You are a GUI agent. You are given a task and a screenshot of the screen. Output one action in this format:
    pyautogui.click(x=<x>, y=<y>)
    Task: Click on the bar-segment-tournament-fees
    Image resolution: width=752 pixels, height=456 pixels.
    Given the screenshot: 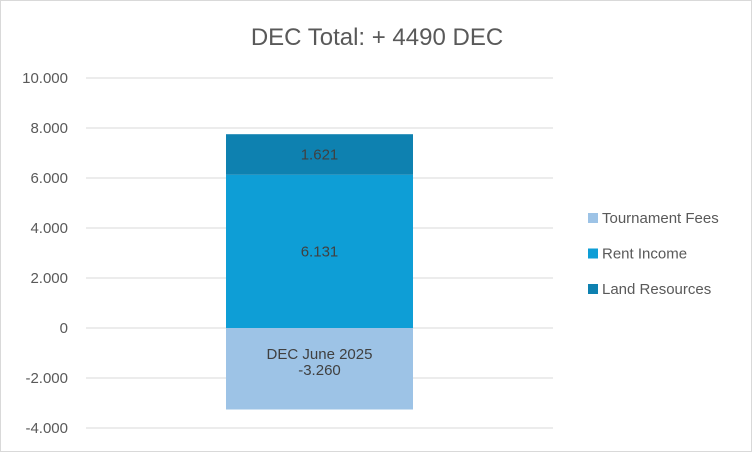 What is the action you would take?
    pyautogui.click(x=319, y=369)
    